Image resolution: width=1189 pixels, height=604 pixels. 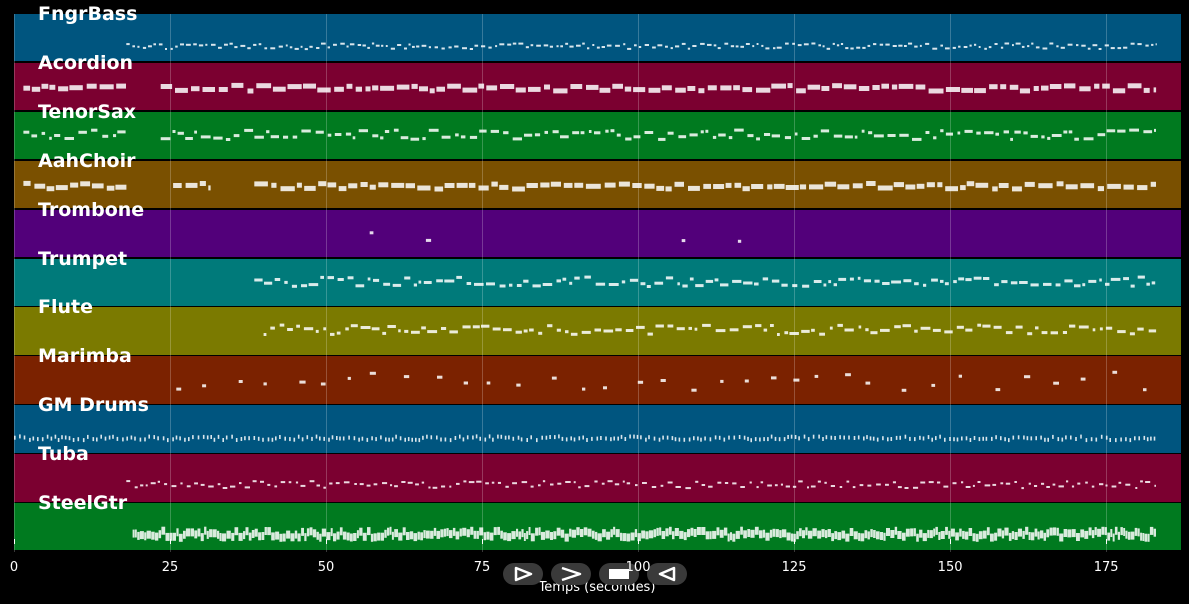 I want to click on x-tick, so click(x=795, y=541).